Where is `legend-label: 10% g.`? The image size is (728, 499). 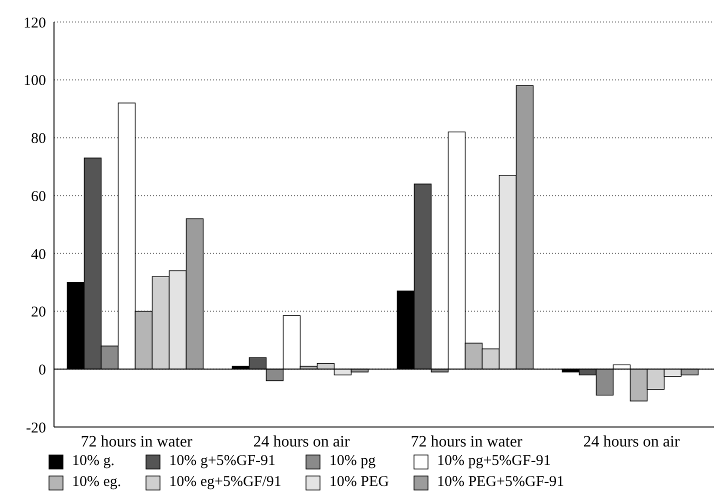
legend-label: 10% g. is located at coordinates (93, 461).